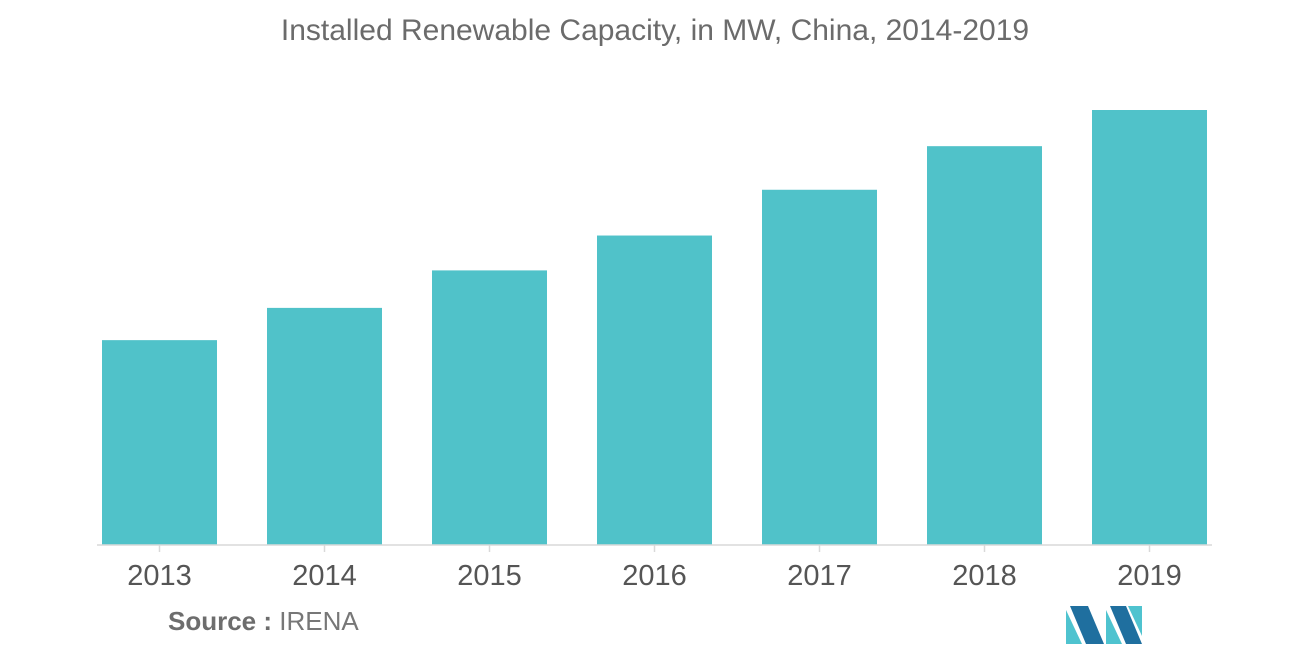 Image resolution: width=1310 pixels, height=655 pixels. Describe the element at coordinates (984, 576) in the screenshot. I see `x-tick-label-2018: 2018` at that location.